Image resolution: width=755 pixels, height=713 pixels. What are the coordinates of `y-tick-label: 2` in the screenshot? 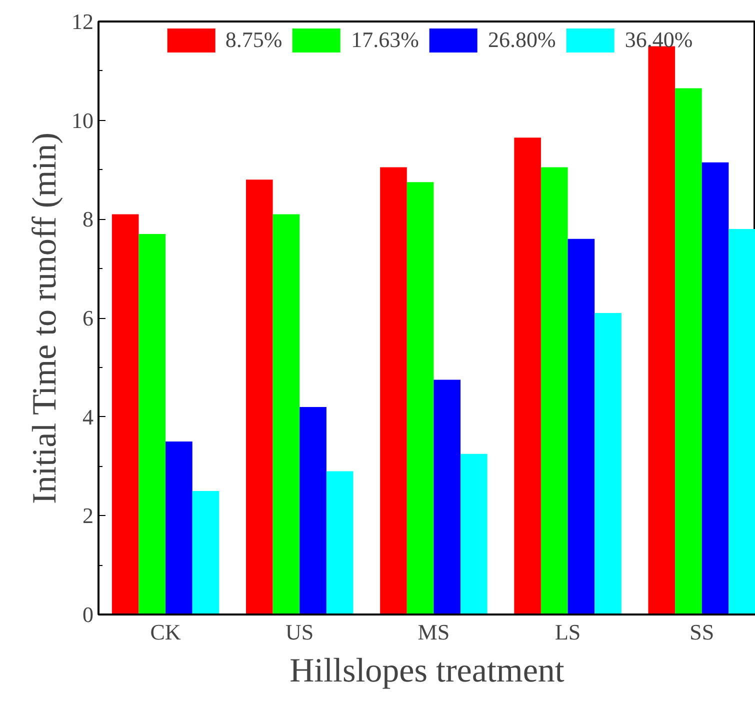 It's located at (88, 515).